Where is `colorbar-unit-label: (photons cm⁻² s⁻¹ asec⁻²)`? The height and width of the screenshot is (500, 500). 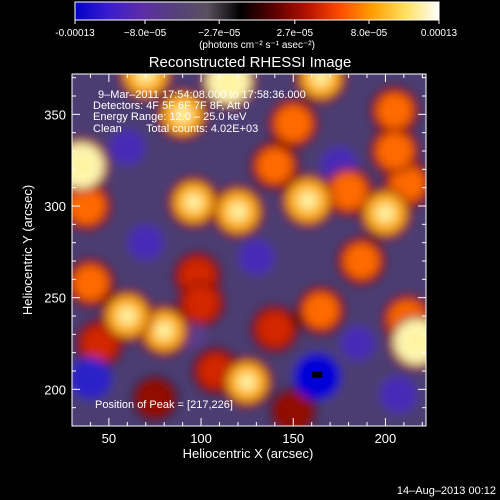 colorbar-unit-label: (photons cm⁻² s⁻¹ asec⁻²) is located at coordinates (257, 45).